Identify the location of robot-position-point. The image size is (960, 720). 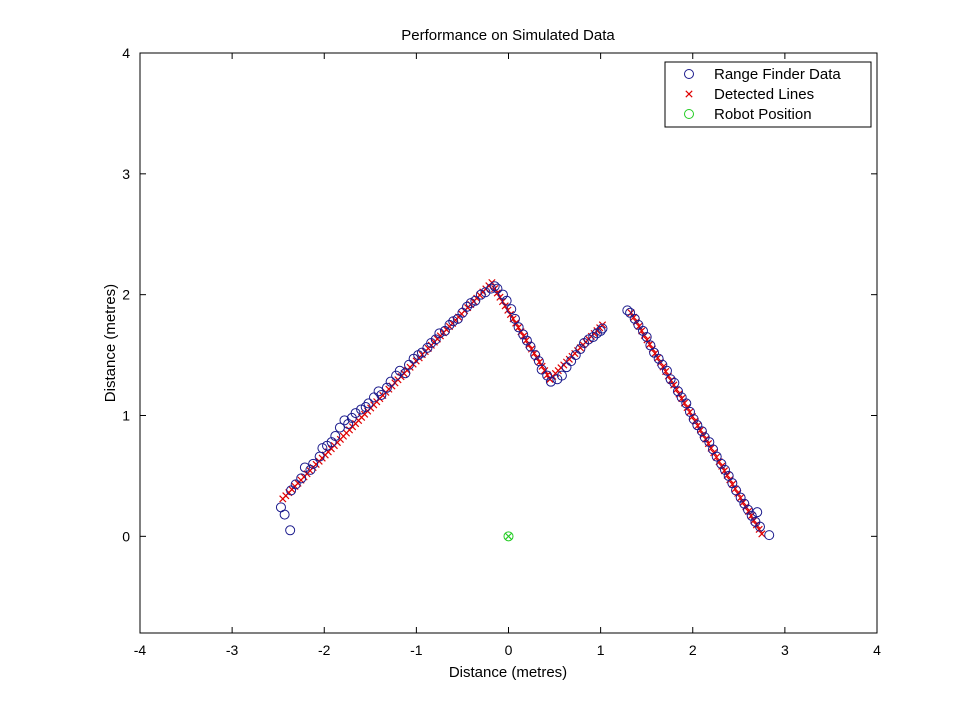
(508, 536).